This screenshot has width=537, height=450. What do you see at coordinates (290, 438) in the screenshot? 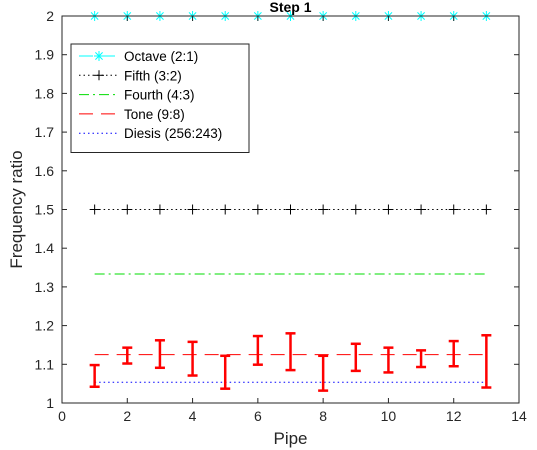
I see `x-axis-label: Pipe` at bounding box center [290, 438].